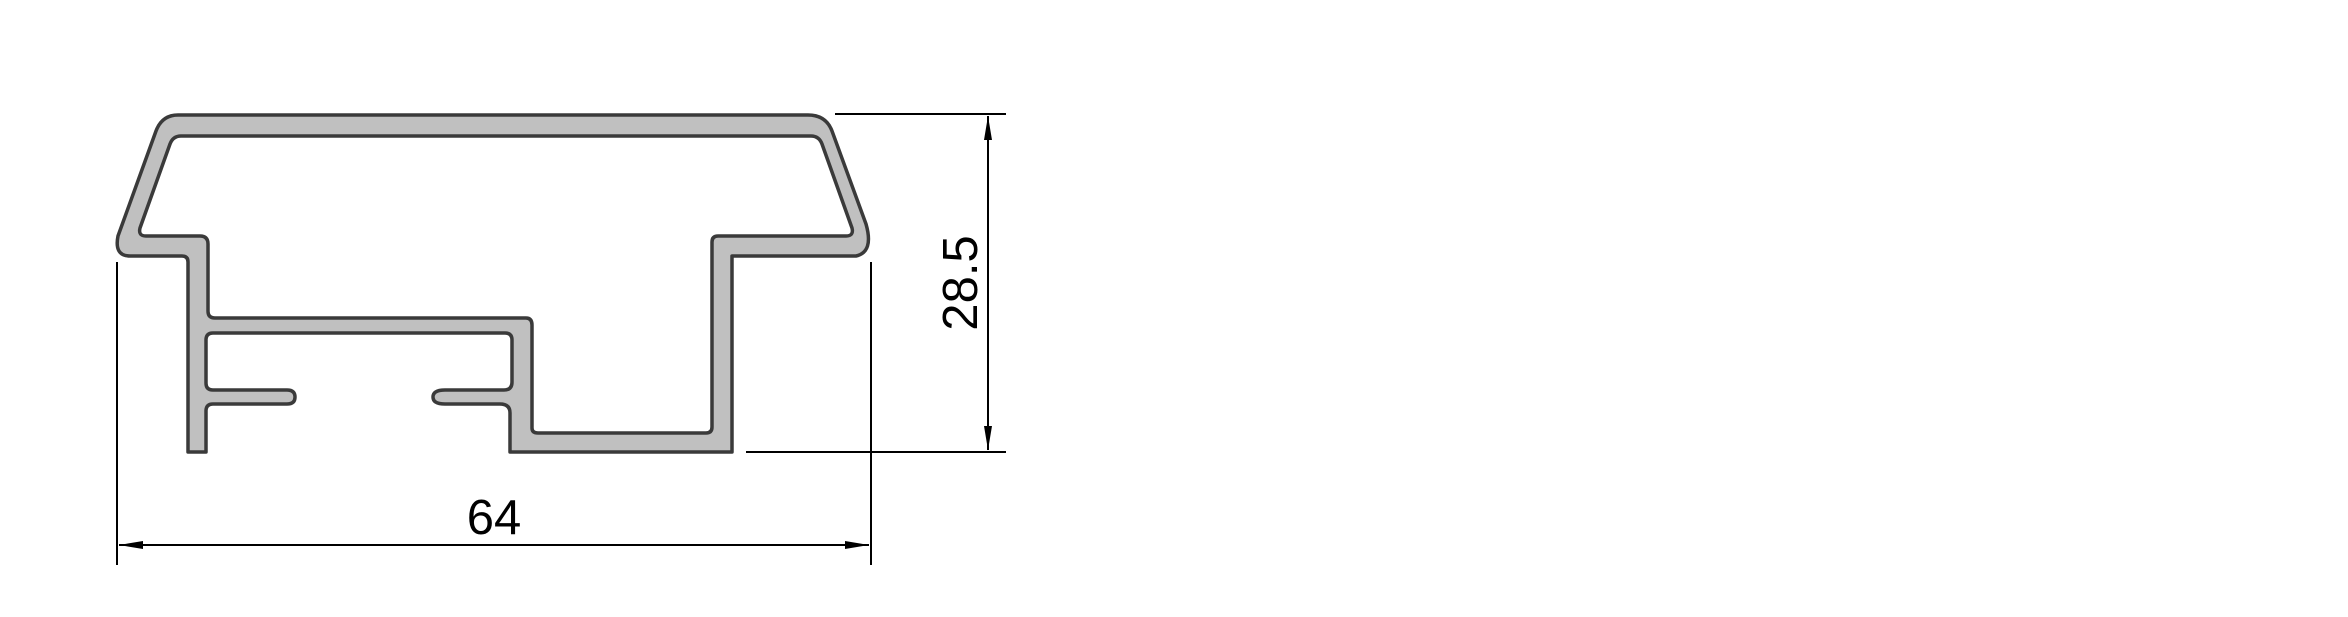  I want to click on height-dimension: 28.5, so click(876, 283).